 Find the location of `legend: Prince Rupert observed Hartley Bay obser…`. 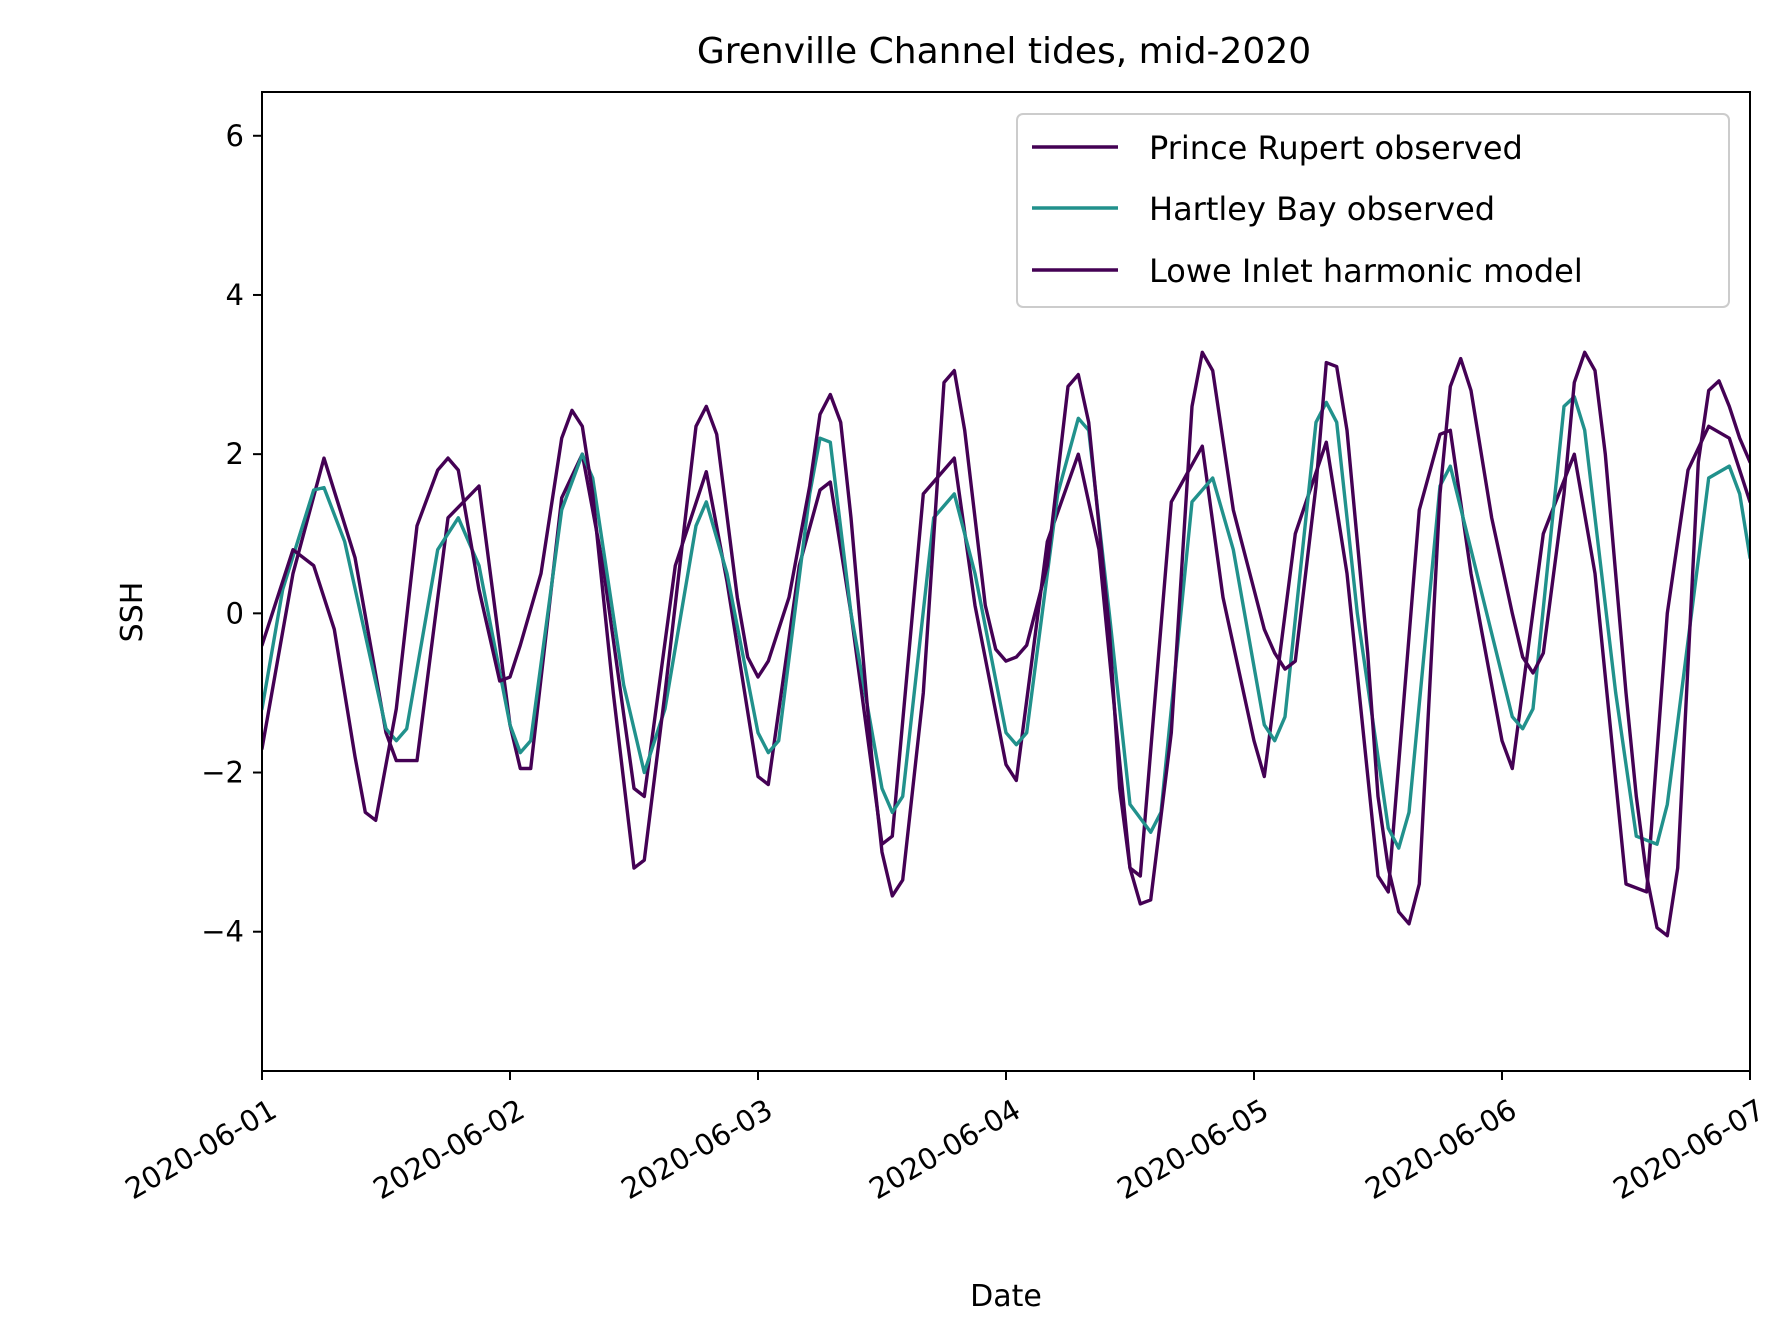

legend: Prince Rupert observed Hartley Bay obser… is located at coordinates (1373, 210).